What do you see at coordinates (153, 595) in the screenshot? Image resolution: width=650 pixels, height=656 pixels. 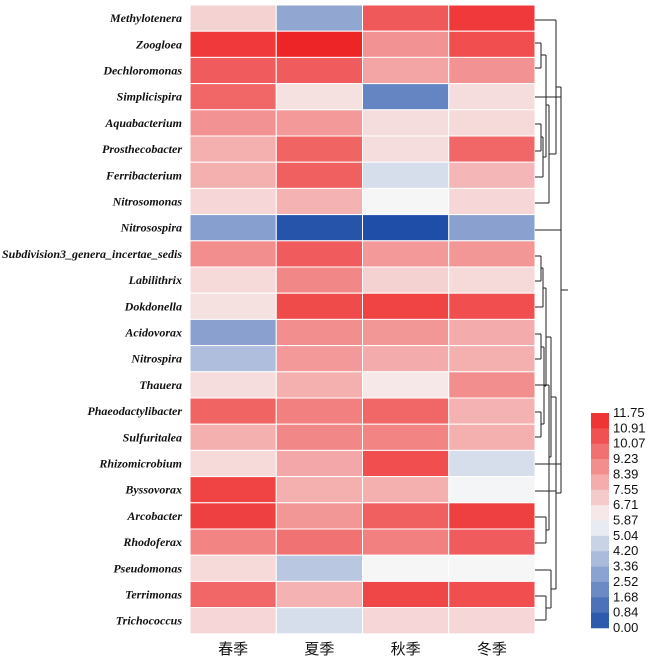 I see `row-label: Terrimonas` at bounding box center [153, 595].